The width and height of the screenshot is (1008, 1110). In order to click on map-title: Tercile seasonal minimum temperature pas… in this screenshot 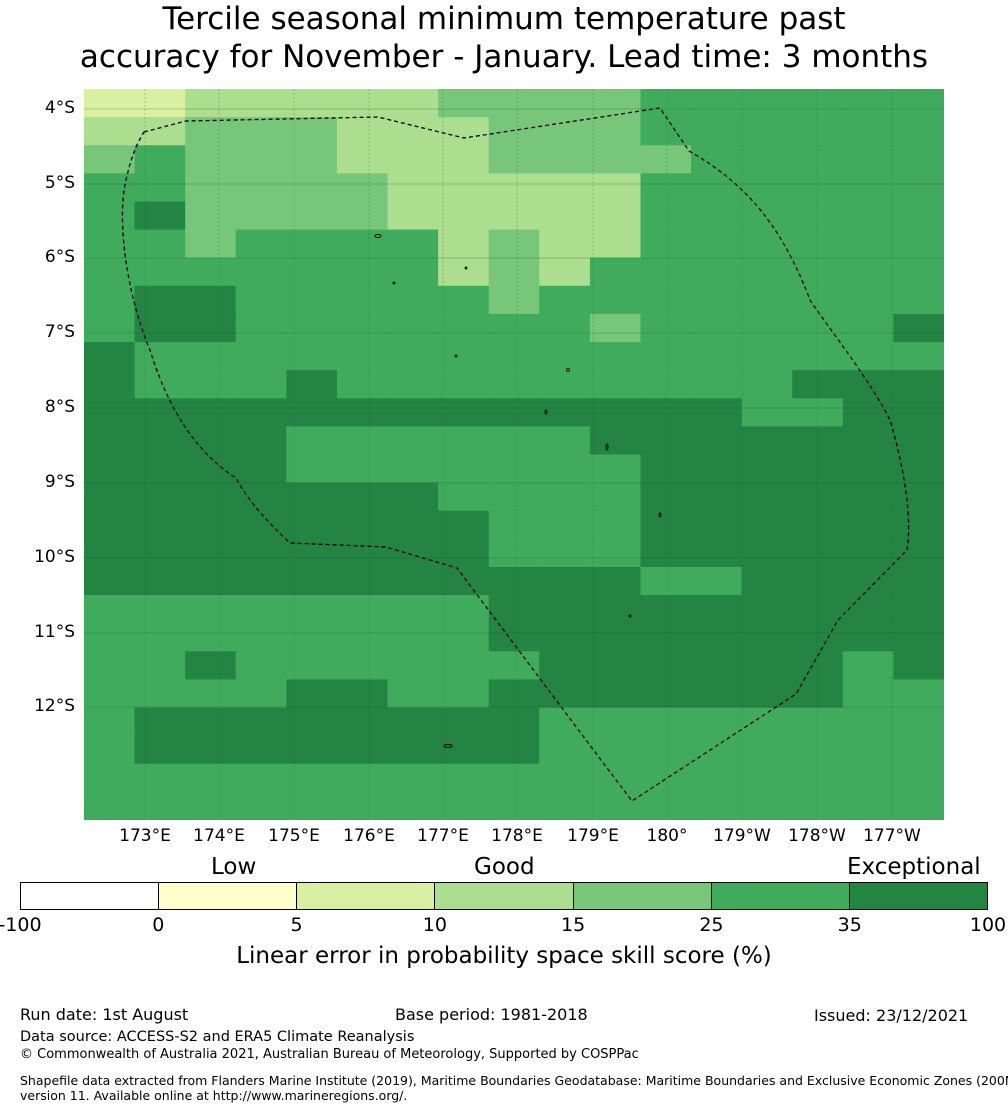, I will do `click(504, 38)`.